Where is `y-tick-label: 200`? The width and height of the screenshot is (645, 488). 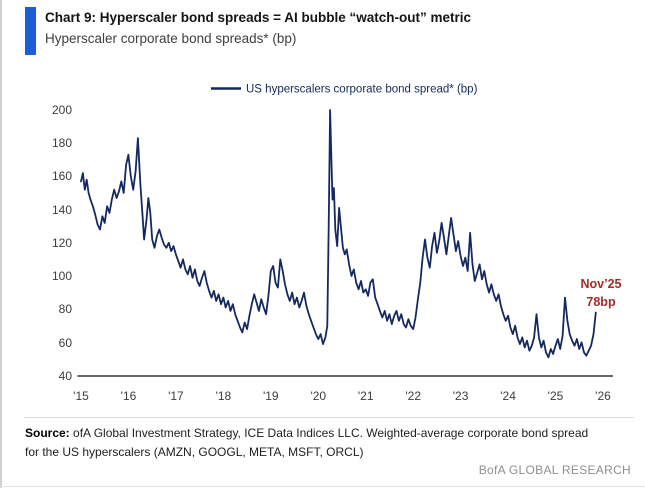 y-tick-label: 200 is located at coordinates (62, 110).